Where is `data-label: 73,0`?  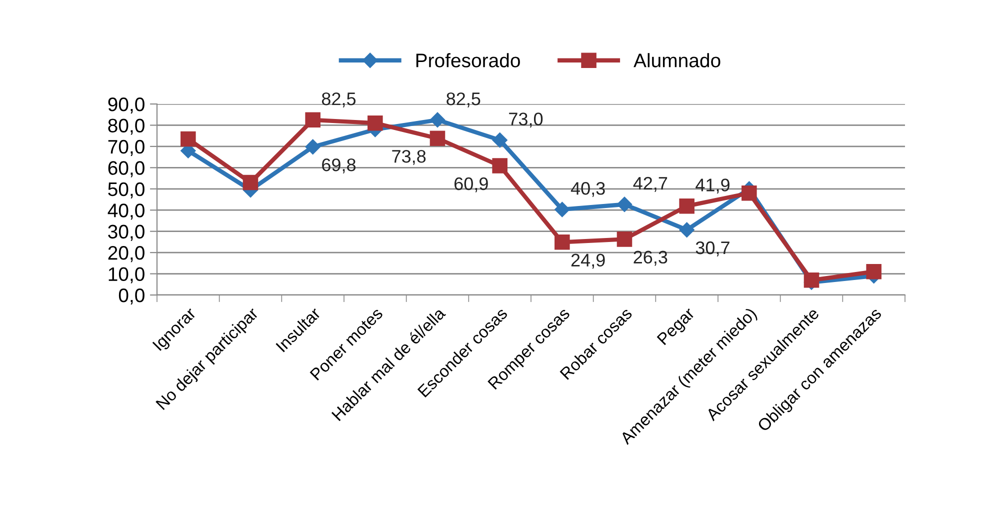
data-label: 73,0 is located at coordinates (526, 120).